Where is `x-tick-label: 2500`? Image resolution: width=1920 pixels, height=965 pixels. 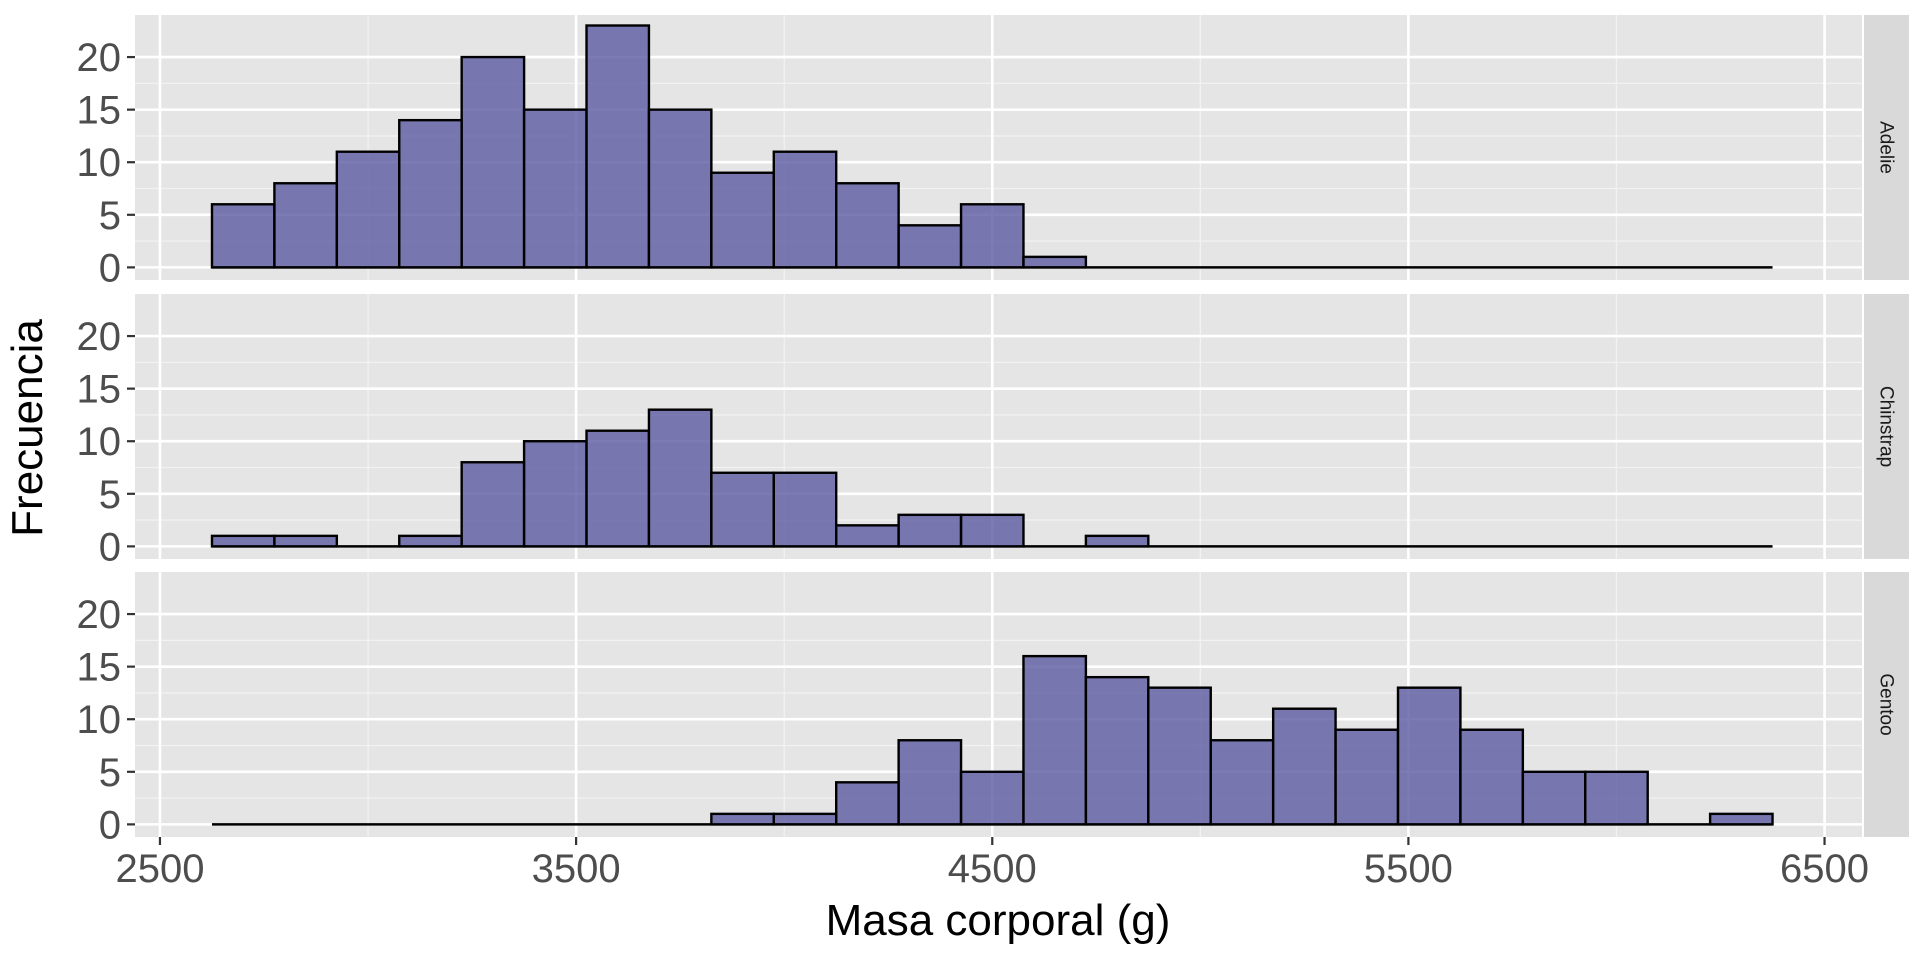
x-tick-label: 2500 is located at coordinates (159, 869).